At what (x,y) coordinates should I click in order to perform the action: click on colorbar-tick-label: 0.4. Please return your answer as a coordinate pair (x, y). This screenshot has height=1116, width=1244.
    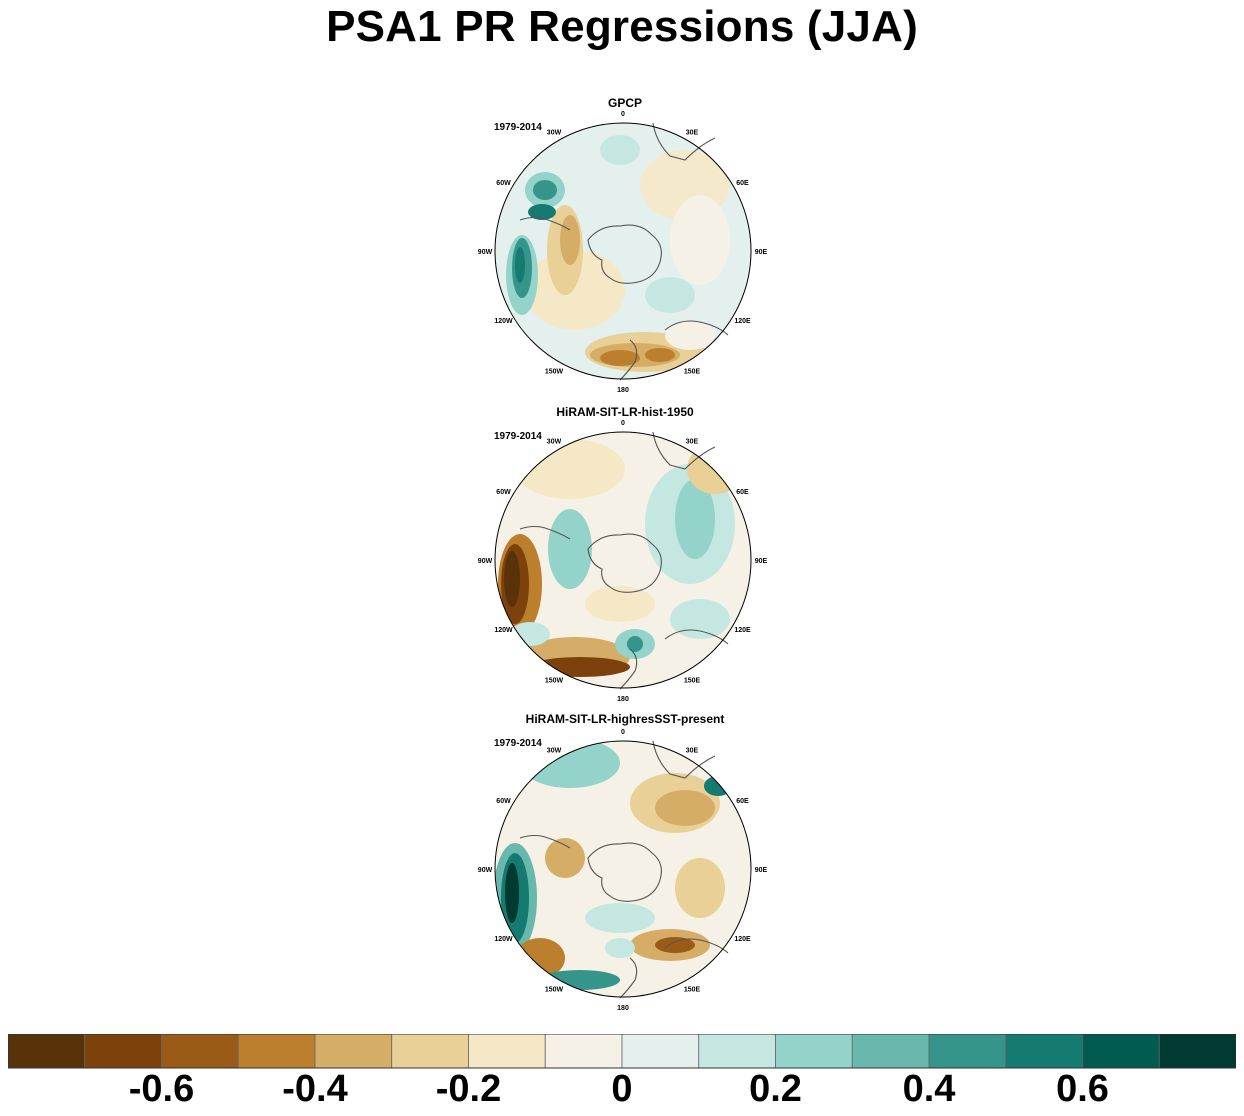
    Looking at the image, I should click on (929, 1089).